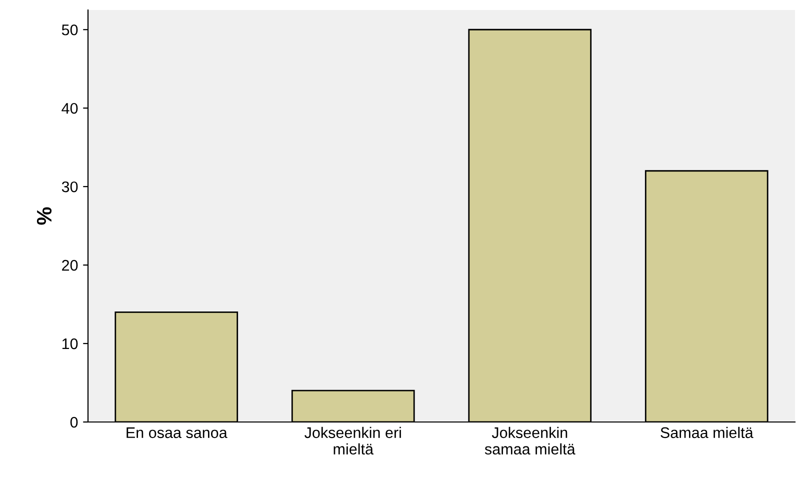 This screenshot has width=797, height=481. What do you see at coordinates (70, 186) in the screenshot?
I see `y-tick-label: 30` at bounding box center [70, 186].